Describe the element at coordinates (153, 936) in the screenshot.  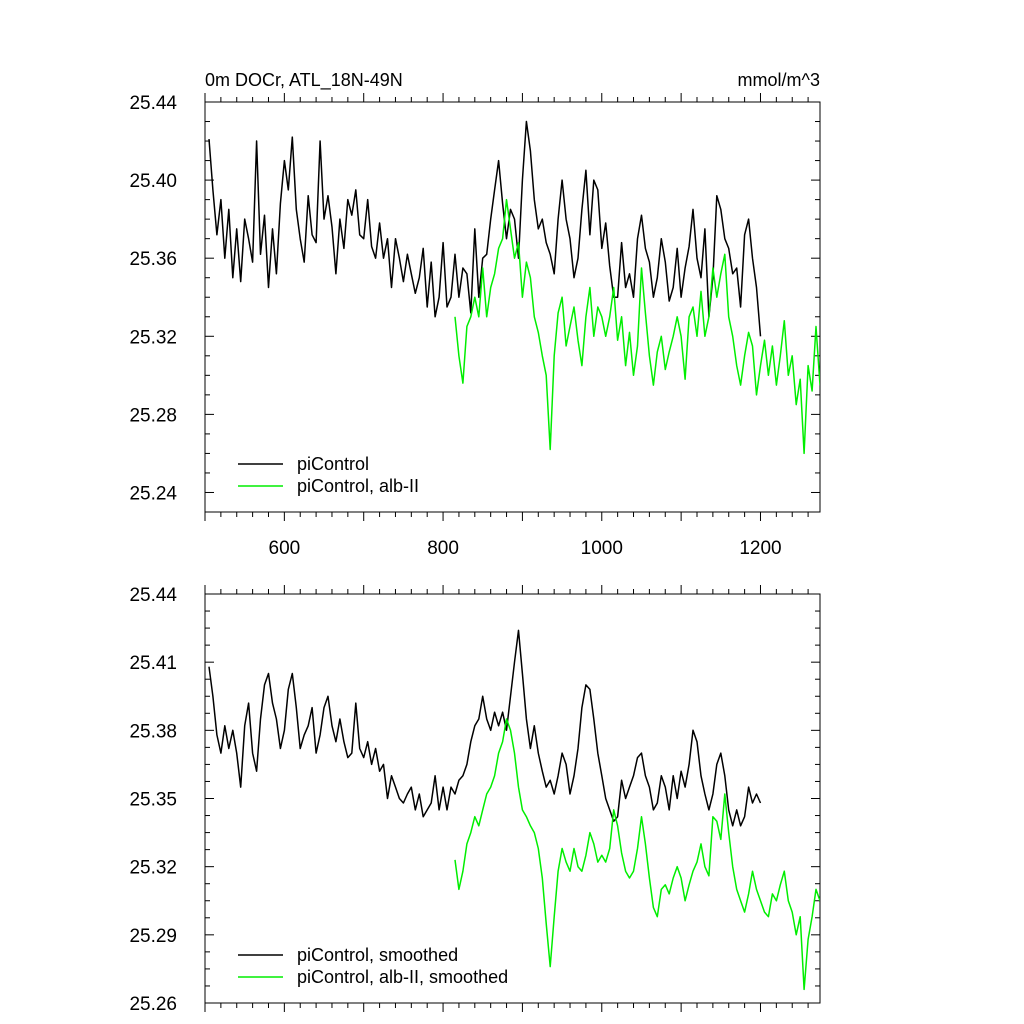
I see `y-tick-label: 25.29` at that location.